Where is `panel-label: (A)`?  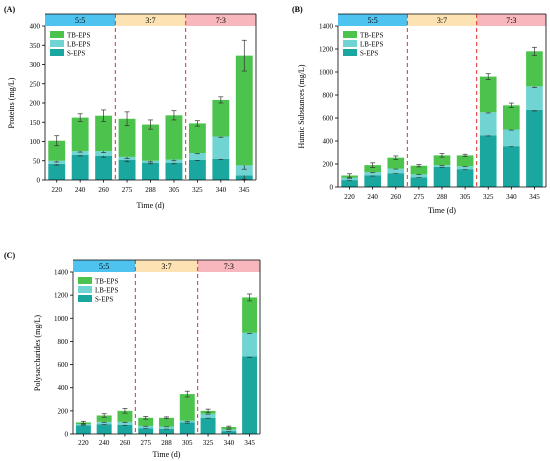
panel-label: (A) is located at coordinates (9, 9).